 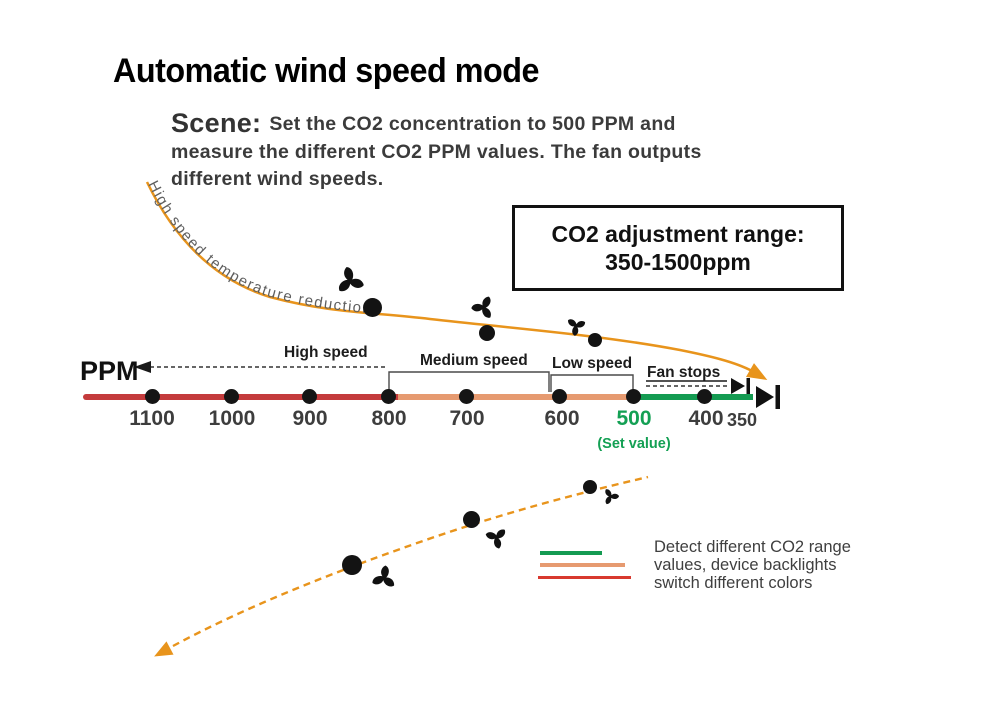 What do you see at coordinates (326, 71) in the screenshot?
I see `page-title: Automatic wind speed mode` at bounding box center [326, 71].